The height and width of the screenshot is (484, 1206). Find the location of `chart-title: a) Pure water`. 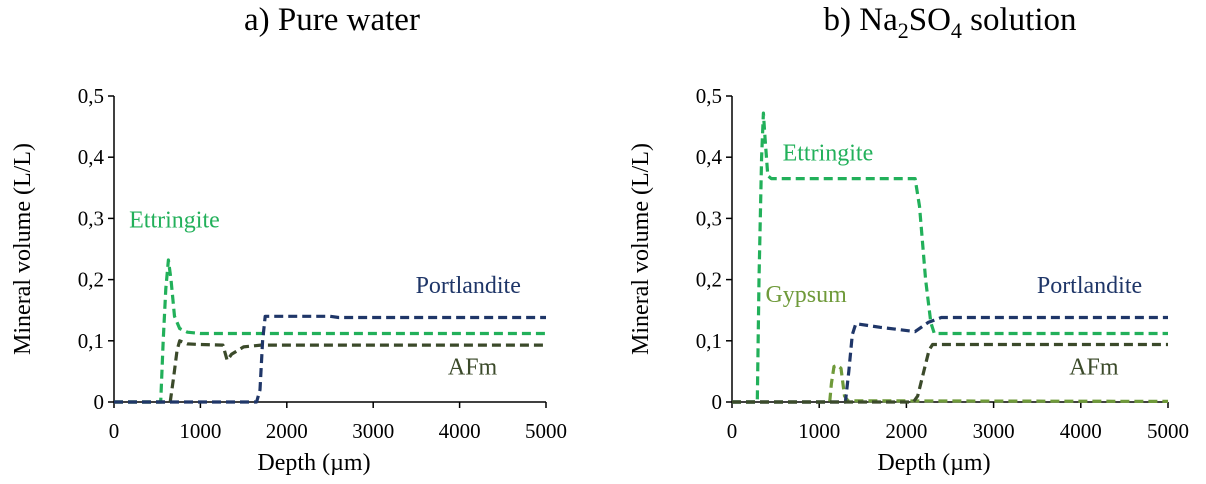

chart-title: a) Pure water is located at coordinates (332, 20).